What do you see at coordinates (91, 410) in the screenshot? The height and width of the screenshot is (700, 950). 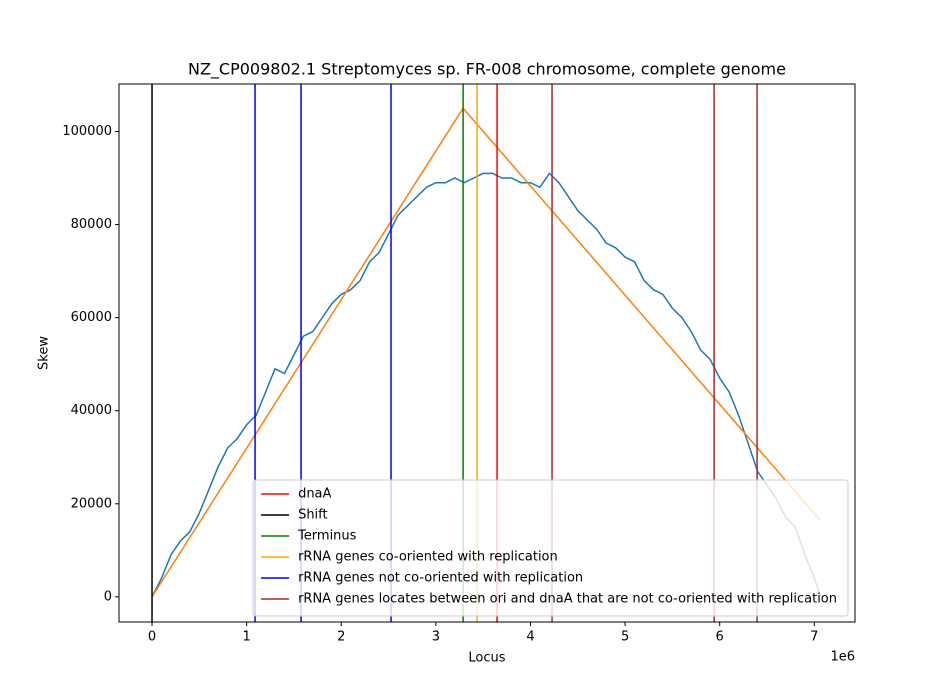 I see `y-tick-label: 40000` at bounding box center [91, 410].